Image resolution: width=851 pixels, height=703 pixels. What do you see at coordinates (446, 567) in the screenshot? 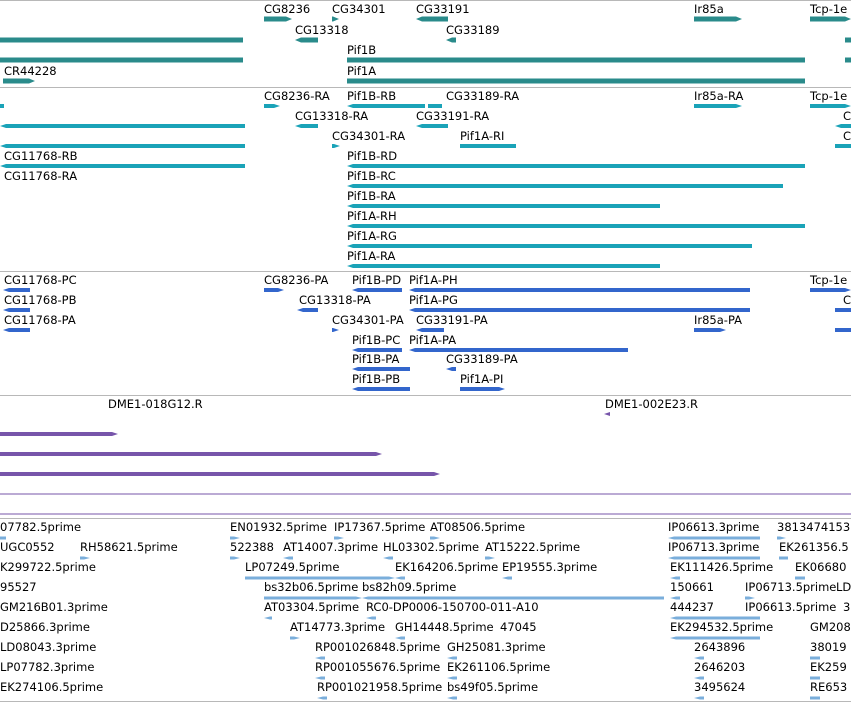
I see `est-label: EK164206.5prime` at bounding box center [446, 567].